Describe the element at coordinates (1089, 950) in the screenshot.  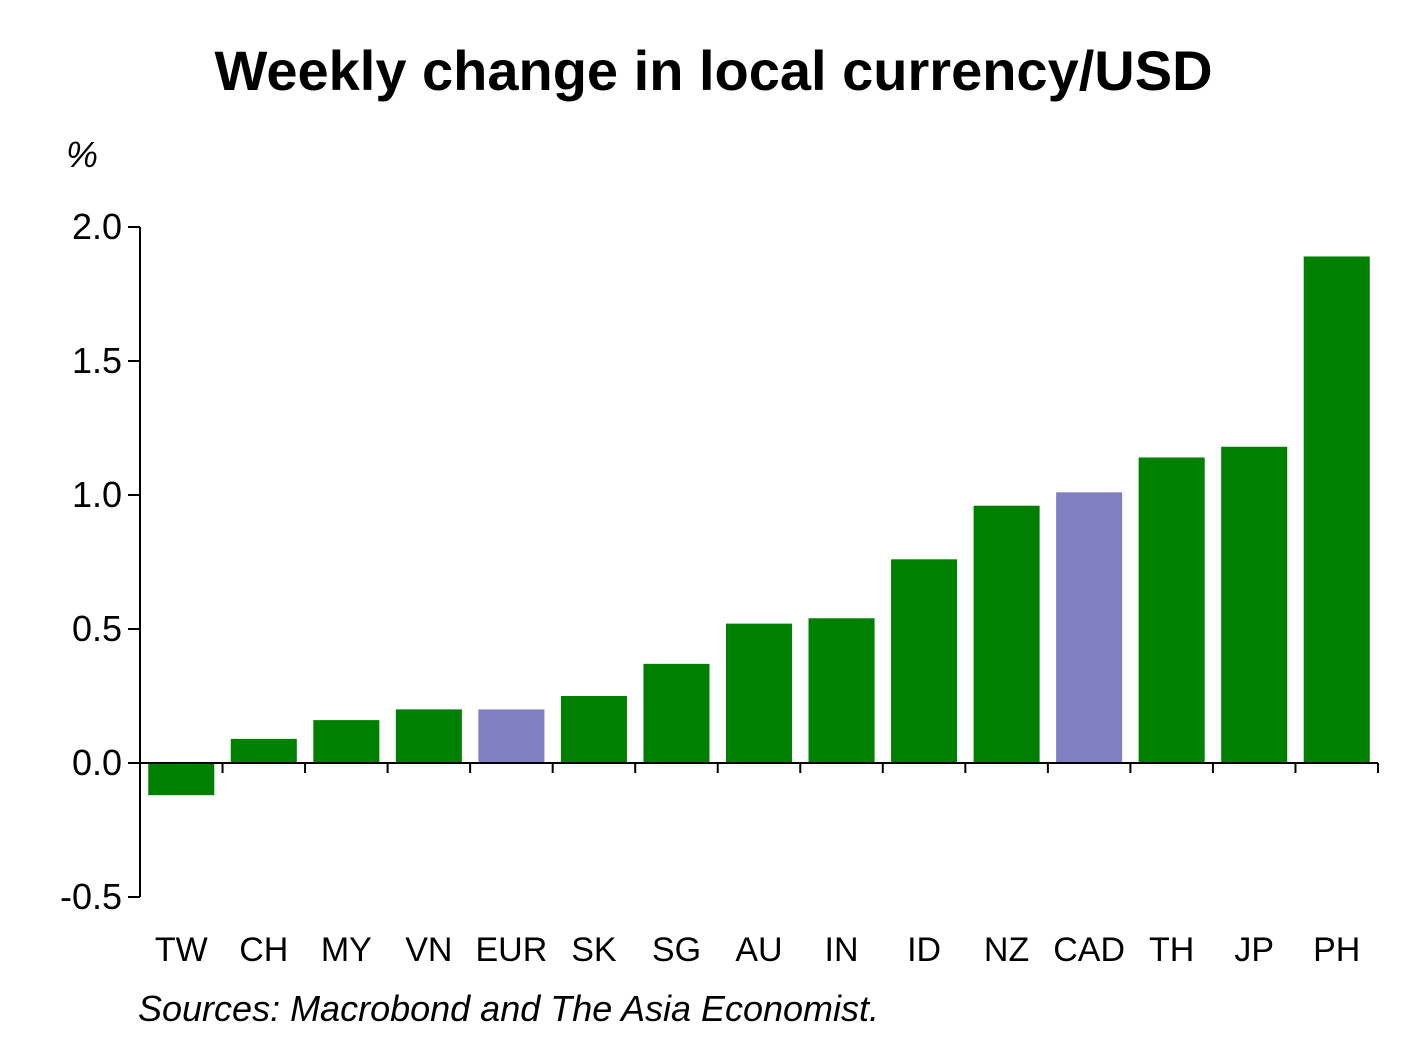
I see `x-category-label-cad: CAD` at that location.